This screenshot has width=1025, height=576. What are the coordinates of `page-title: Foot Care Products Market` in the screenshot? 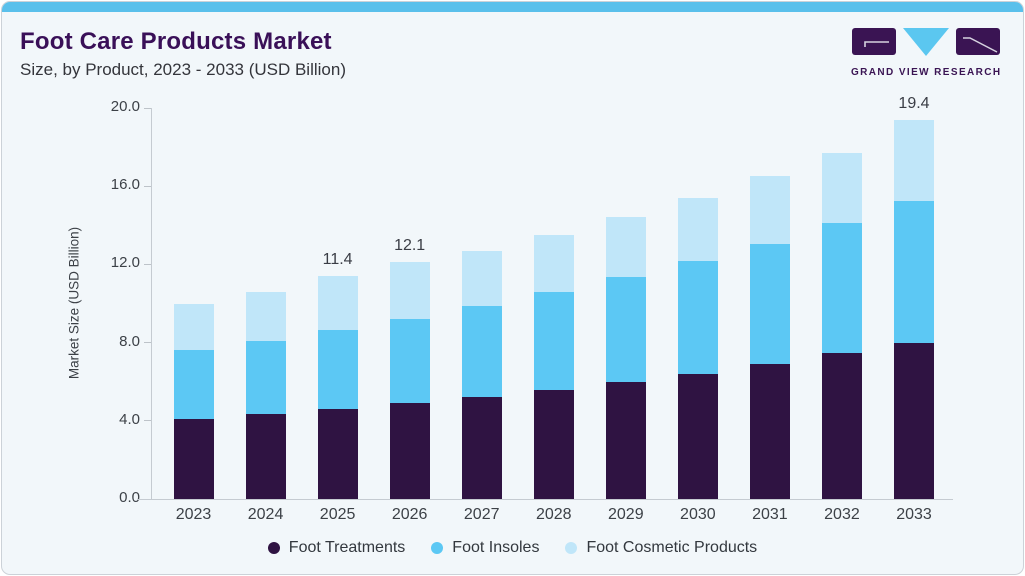 It's located at (176, 41).